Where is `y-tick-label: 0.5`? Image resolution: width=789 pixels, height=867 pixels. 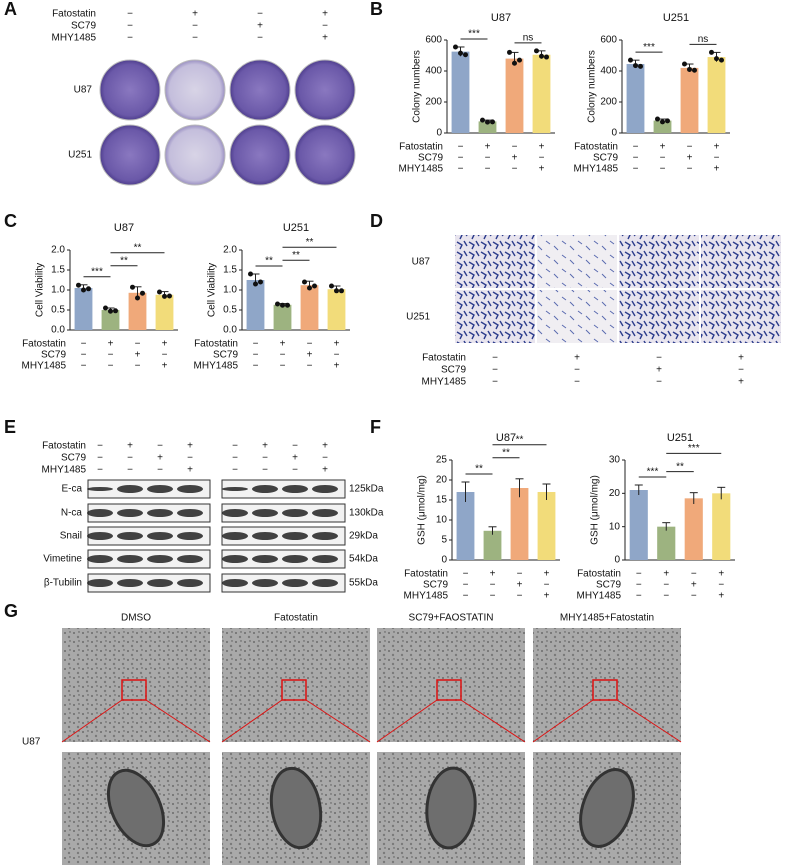 y-tick-label: 0.5 is located at coordinates (58, 310).